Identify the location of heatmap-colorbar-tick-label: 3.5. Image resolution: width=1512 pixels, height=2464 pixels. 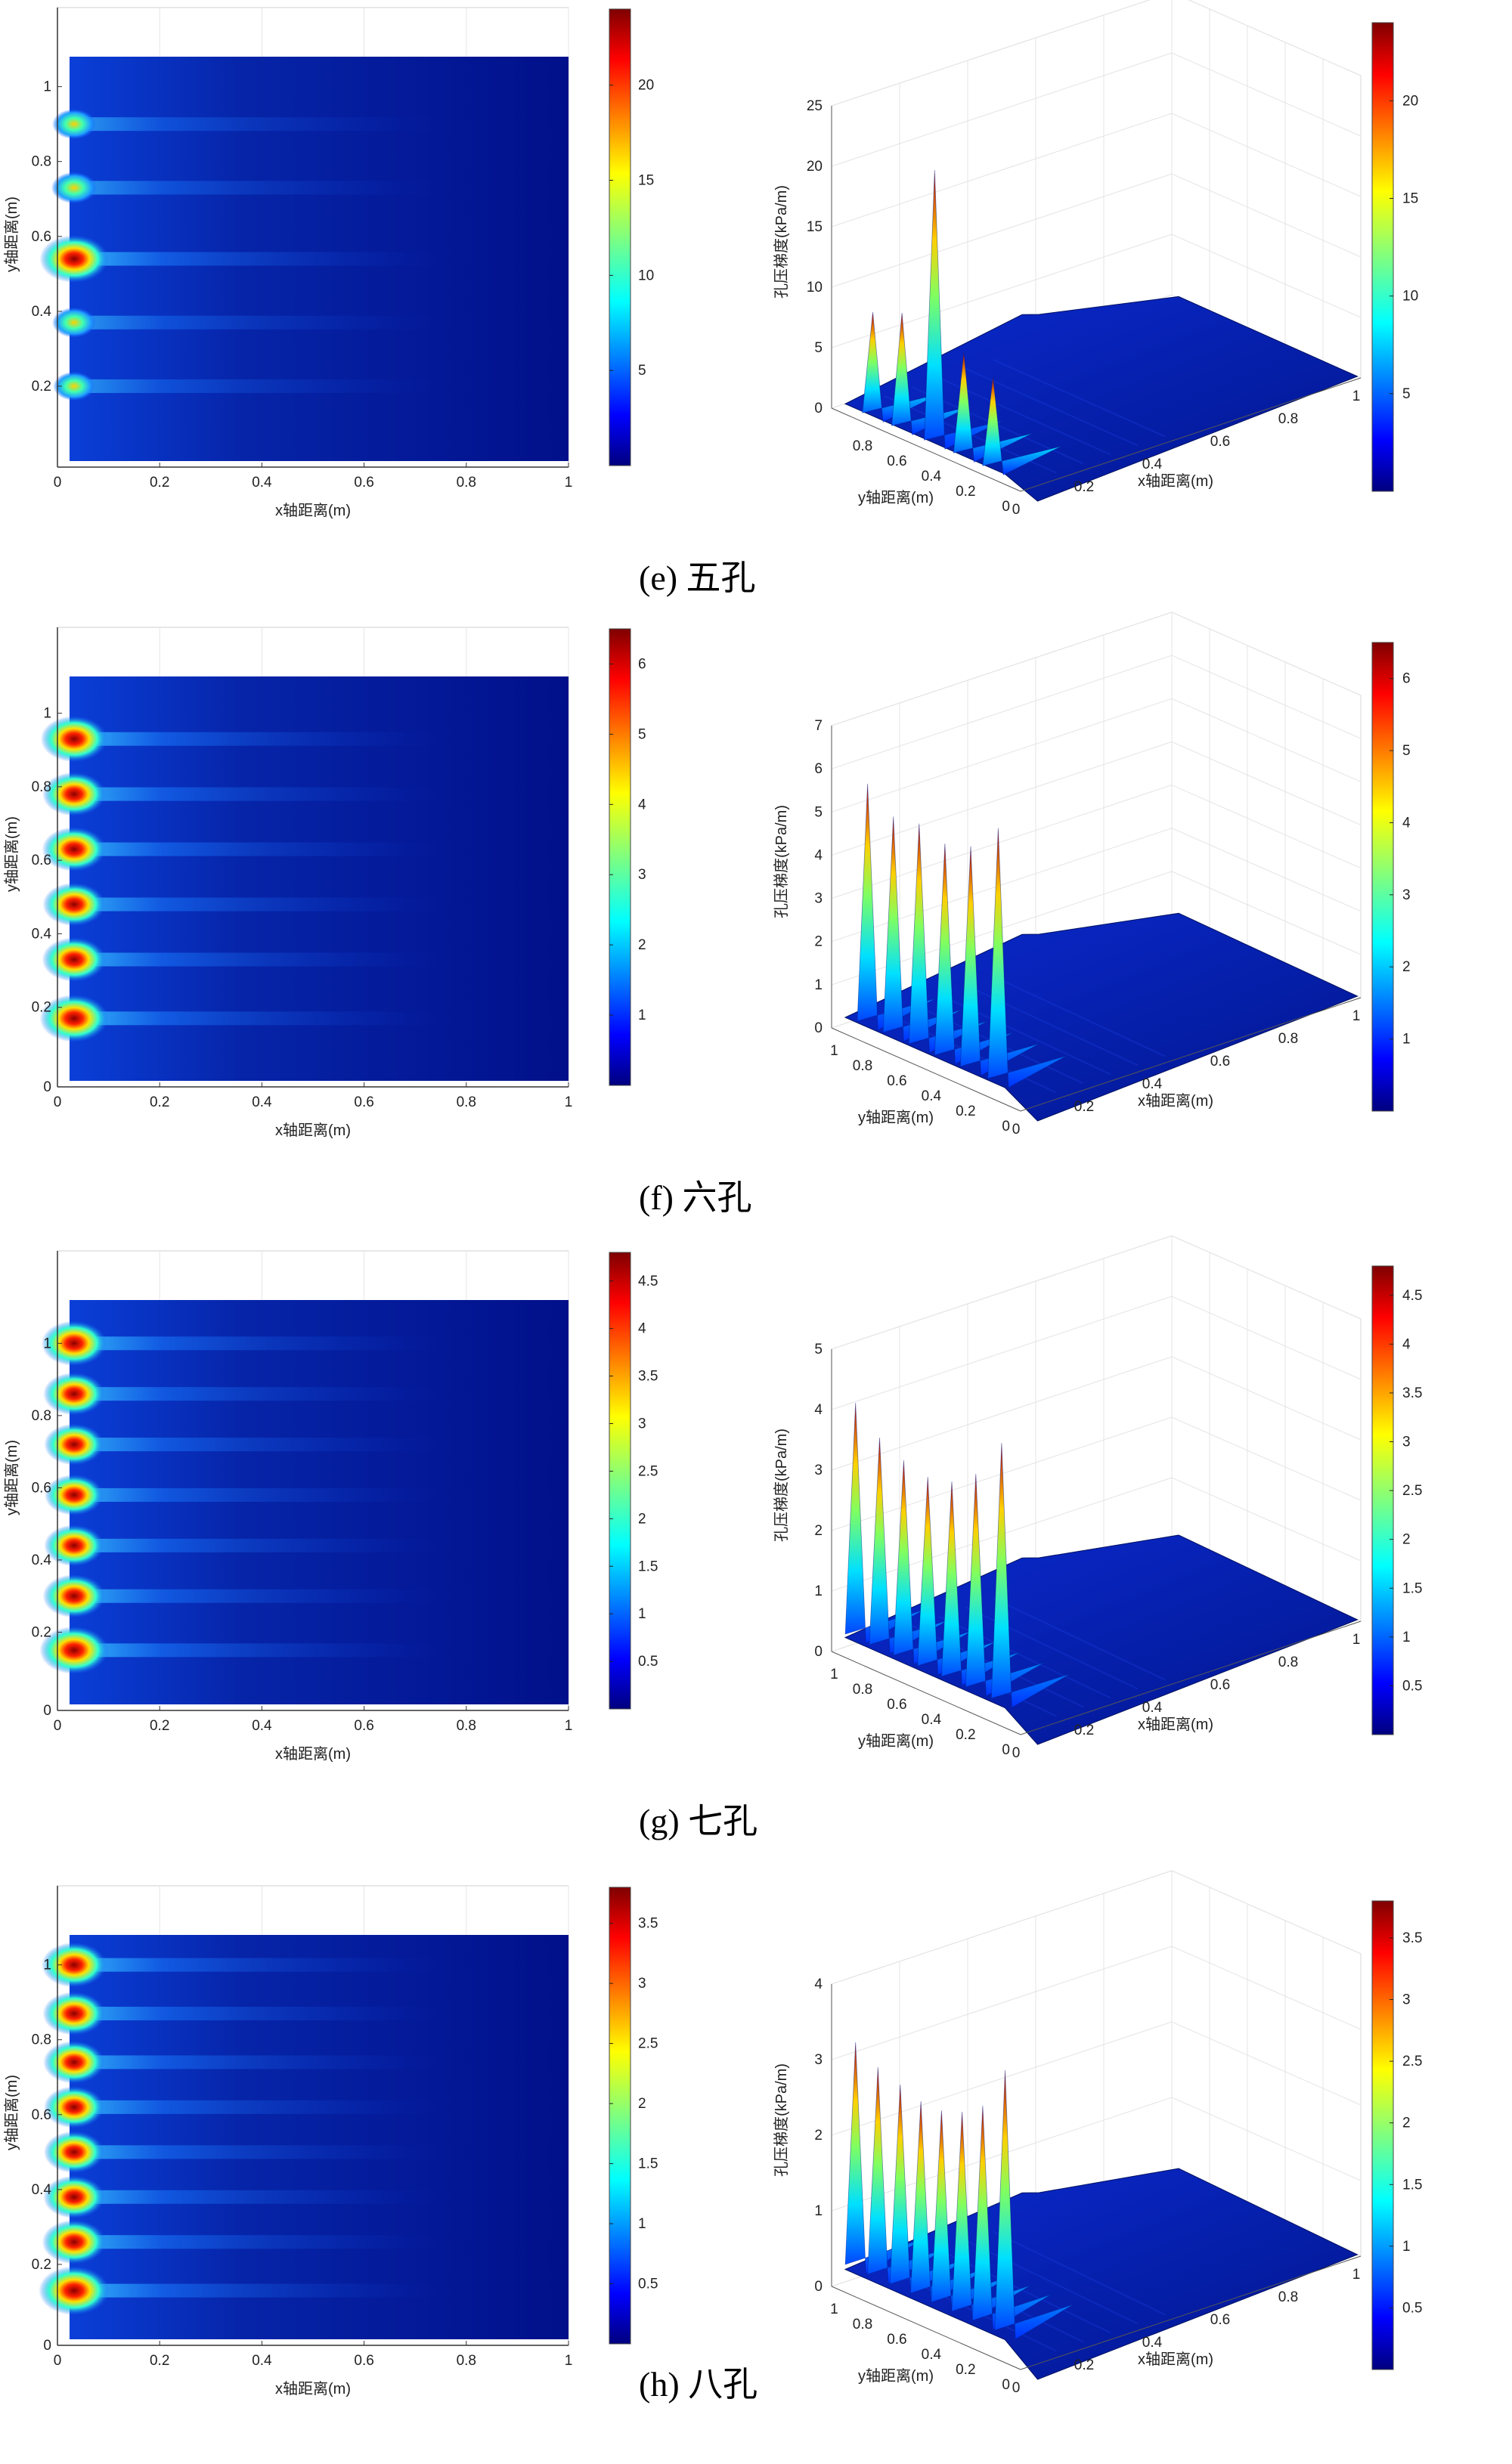
(648, 1377).